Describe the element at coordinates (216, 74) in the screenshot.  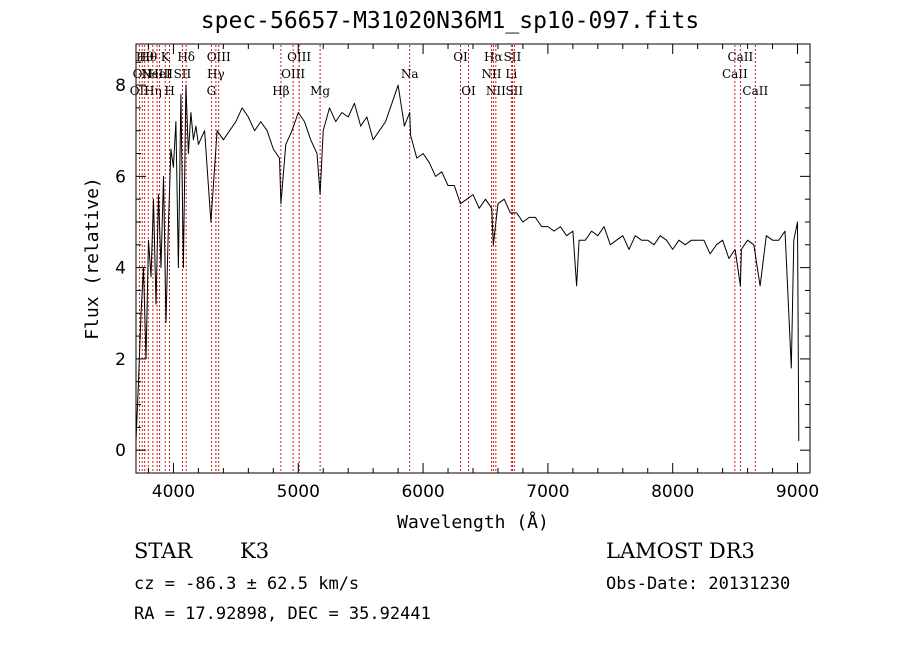
I see `line-label-Hγ: Hγ` at that location.